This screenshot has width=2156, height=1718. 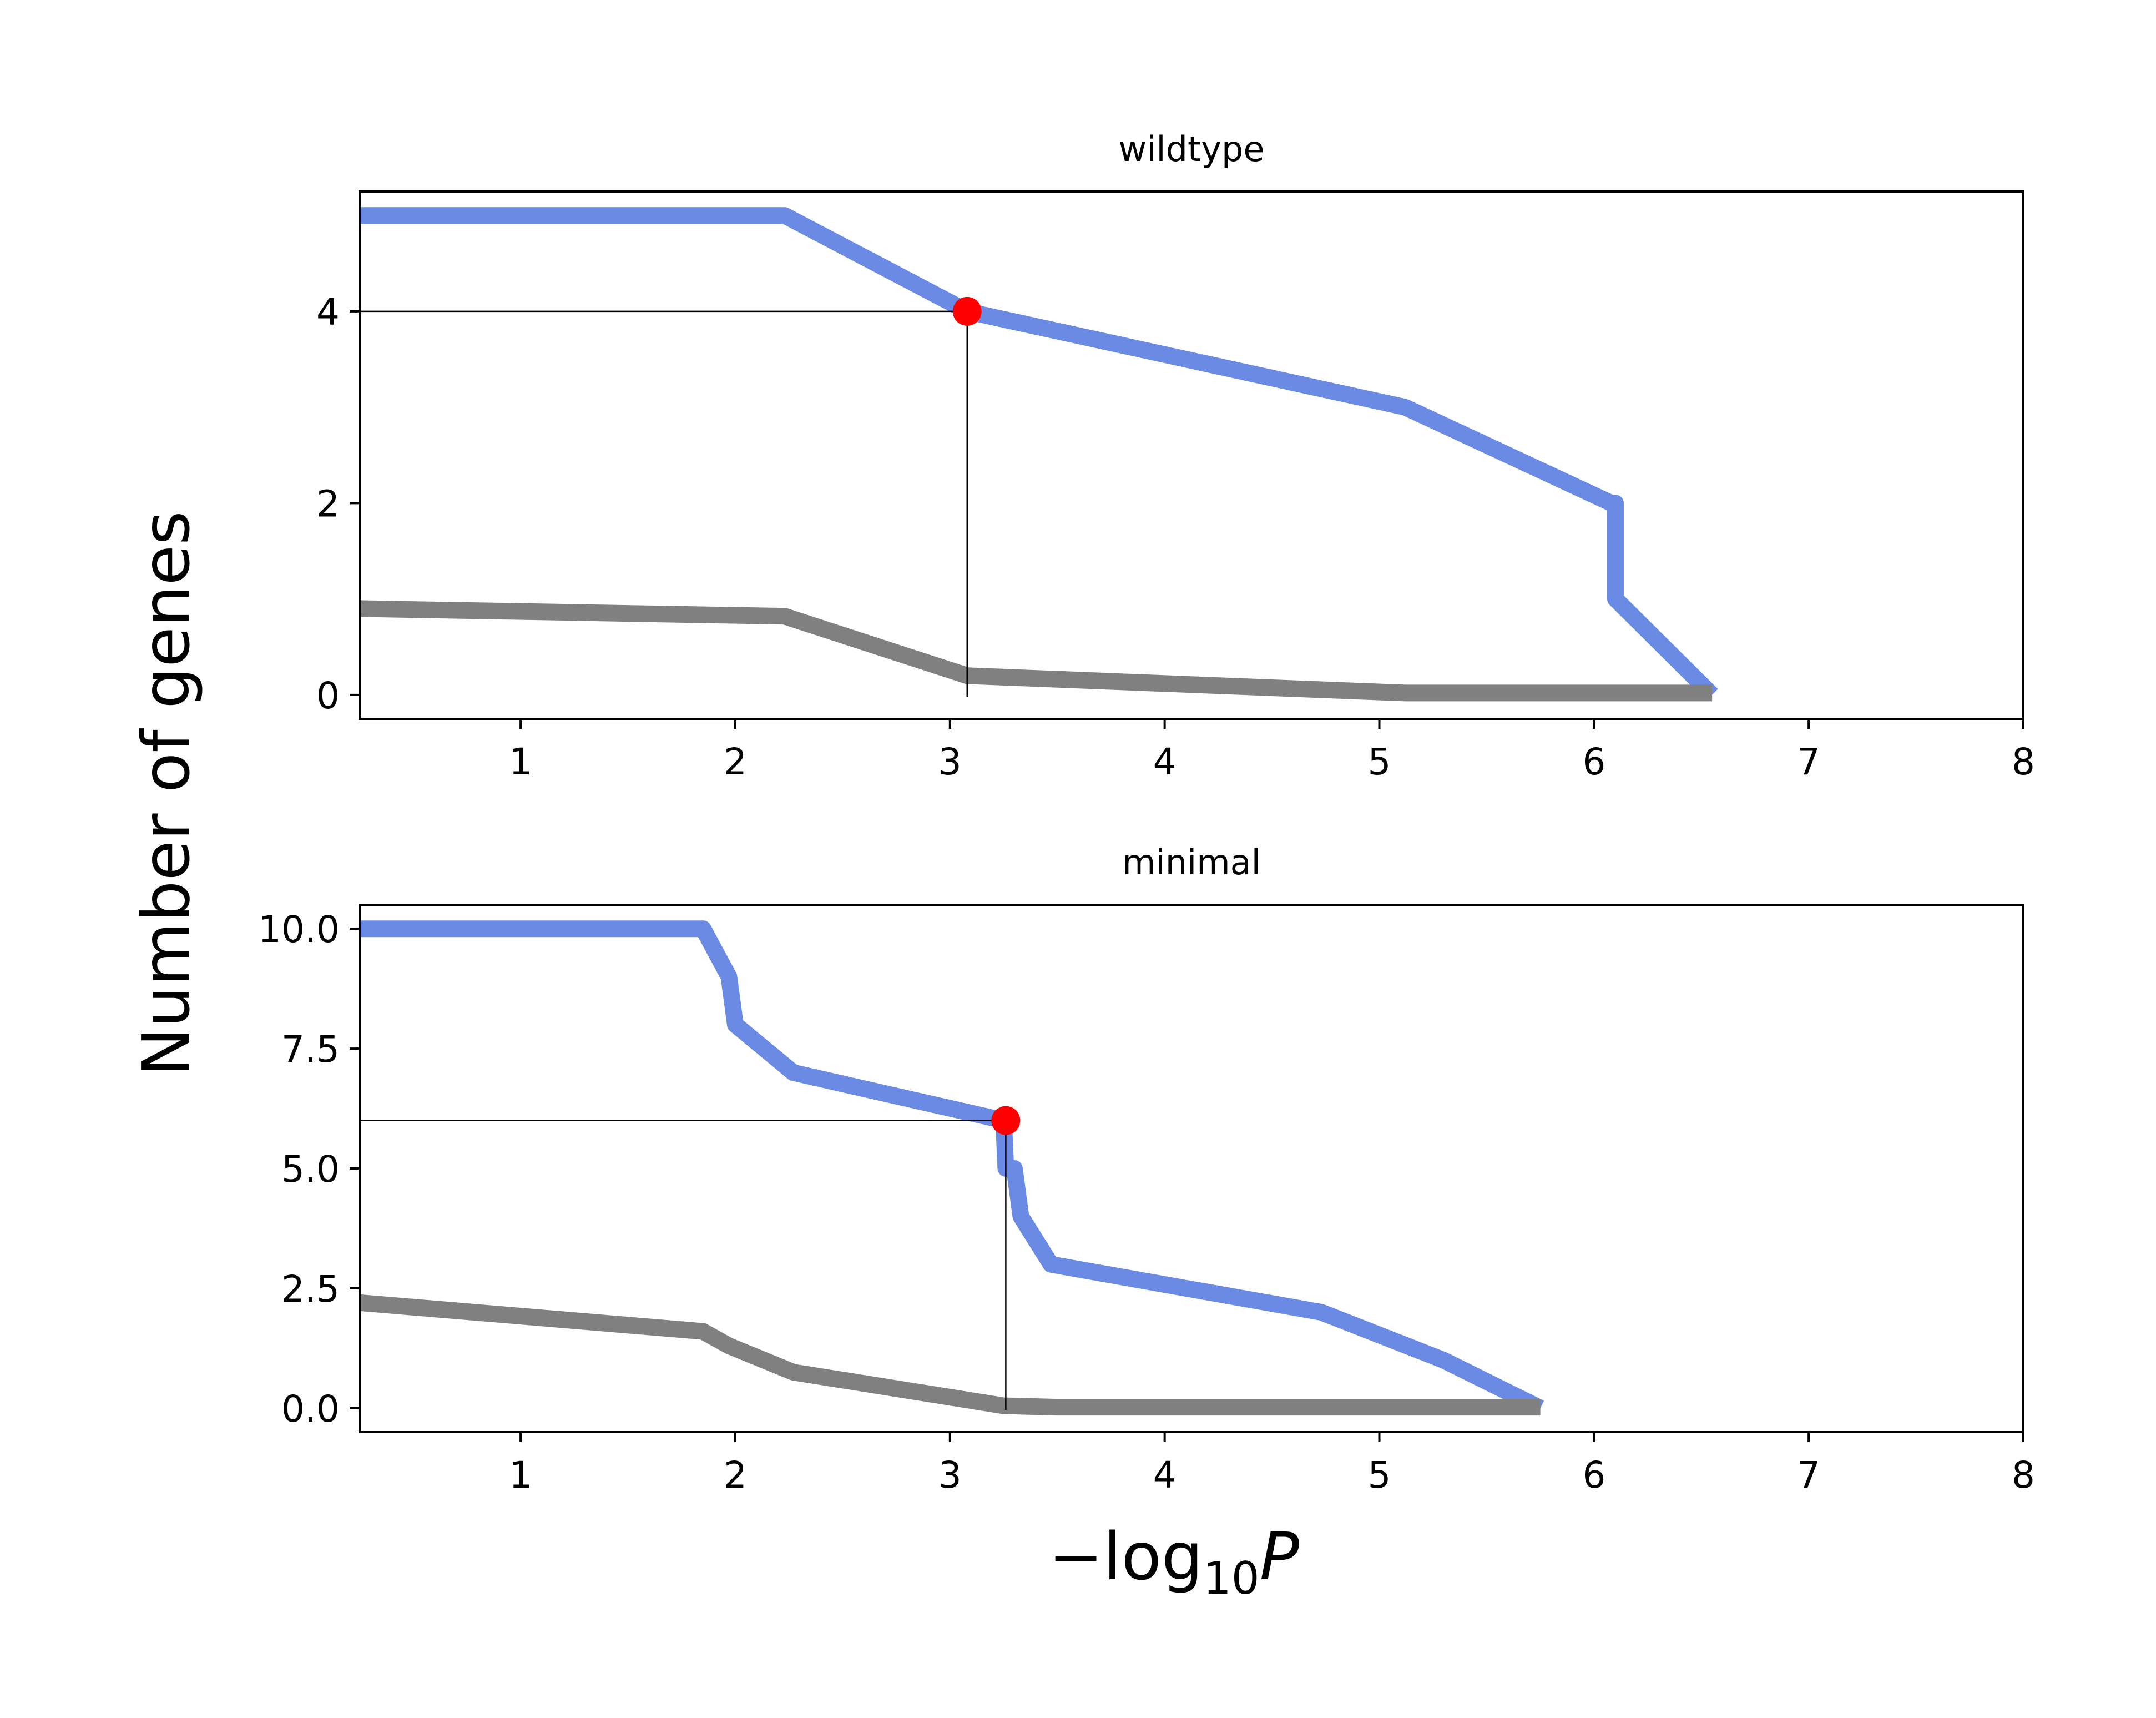 What do you see at coordinates (310, 1169) in the screenshot?
I see `y-tick-label: 5.0` at bounding box center [310, 1169].